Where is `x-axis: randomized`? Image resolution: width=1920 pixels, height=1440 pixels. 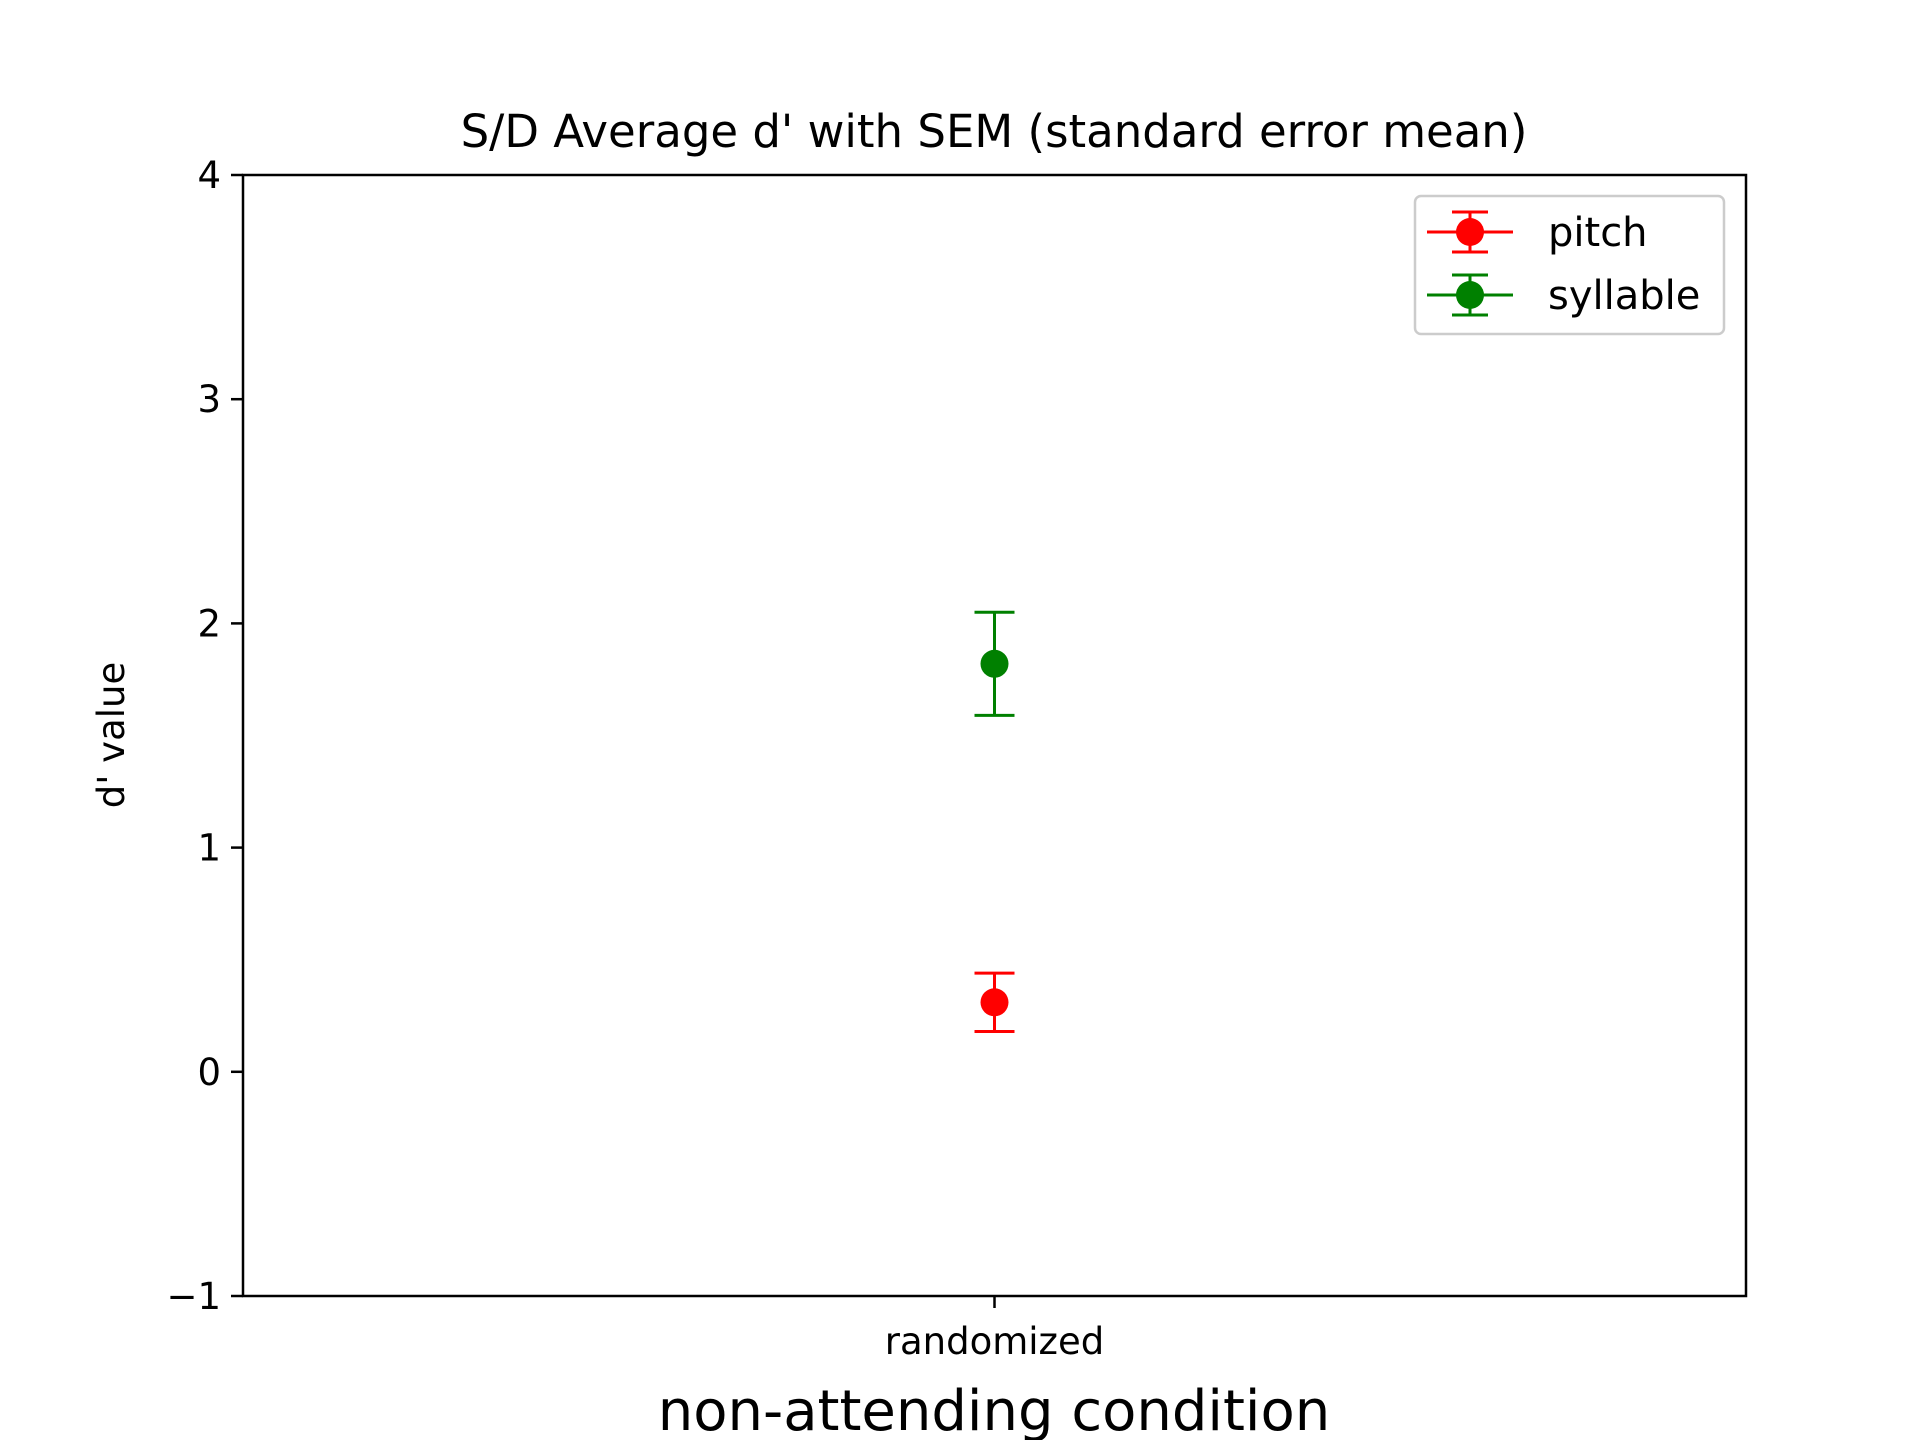
x-axis: randomized is located at coordinates (994, 1329).